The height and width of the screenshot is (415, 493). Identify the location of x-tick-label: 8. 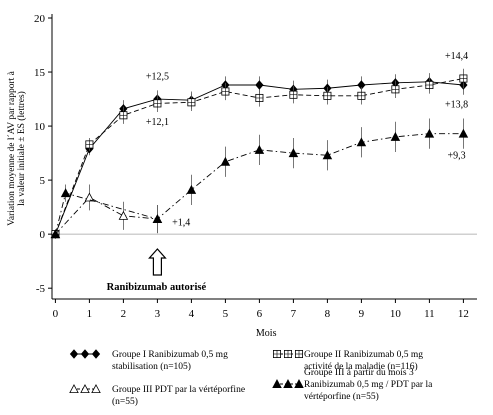
(328, 314).